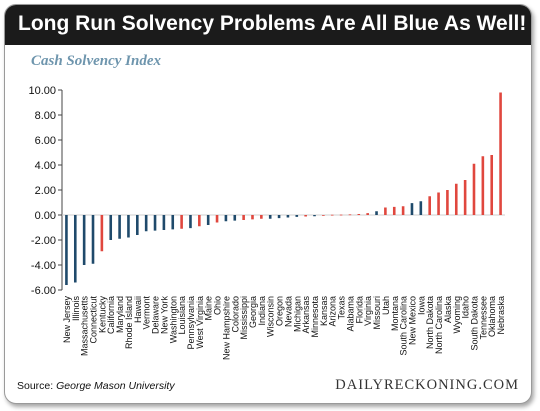 Image resolution: width=540 pixels, height=411 pixels. Describe the element at coordinates (492, 316) in the screenshot. I see `x-tick-label: Oklahoma` at that location.